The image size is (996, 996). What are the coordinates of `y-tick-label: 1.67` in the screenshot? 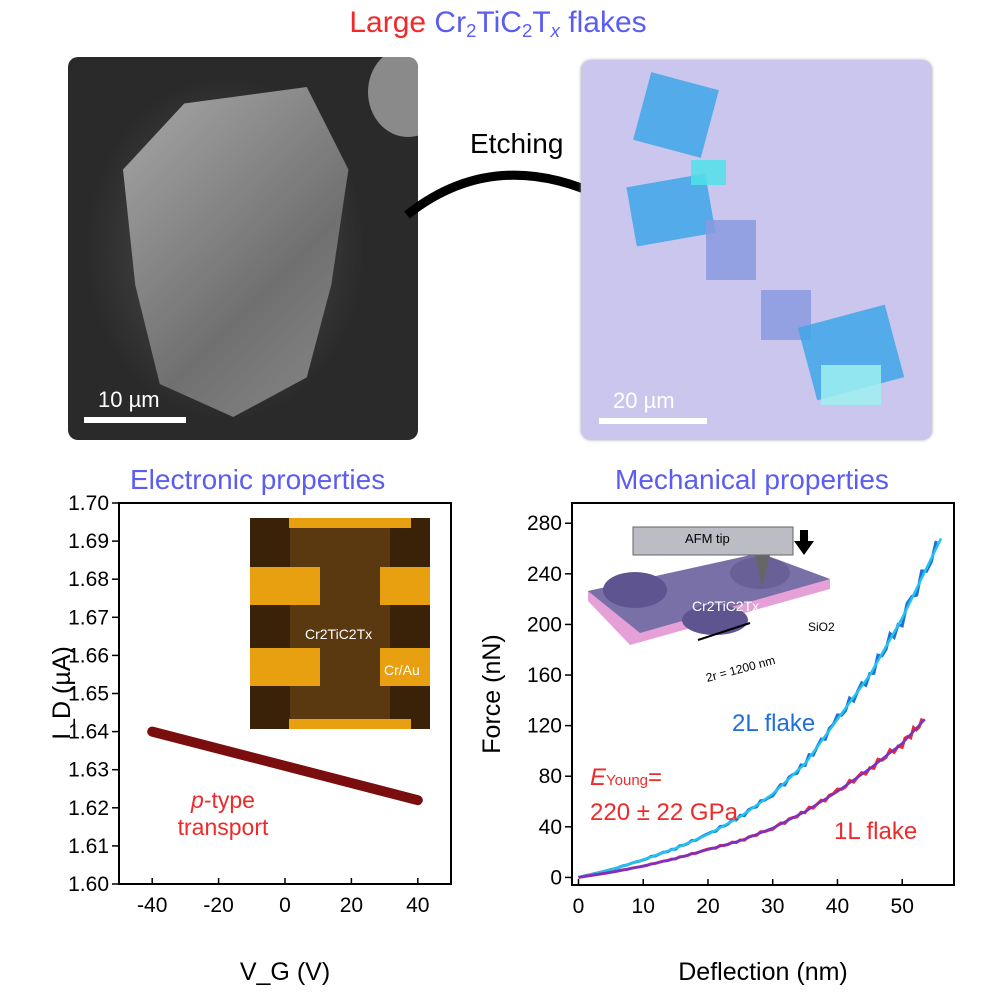 It's located at (88, 617).